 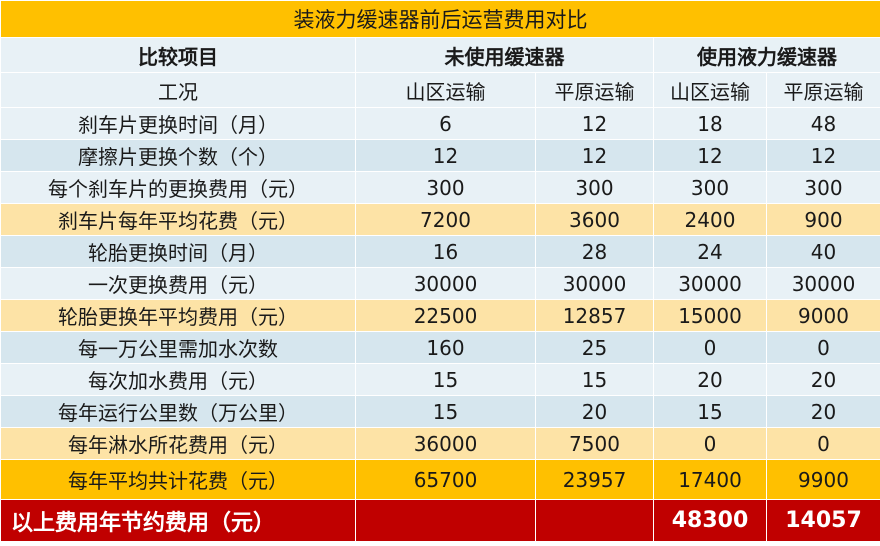 What do you see at coordinates (445, 123) in the screenshot?
I see `value-cell: 6` at bounding box center [445, 123].